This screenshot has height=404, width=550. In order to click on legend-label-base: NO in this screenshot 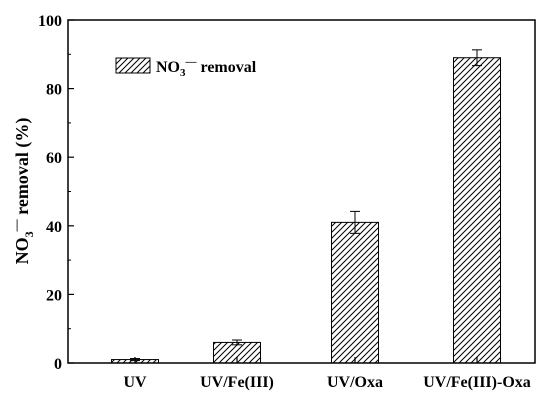, I will do `click(168, 67)`.